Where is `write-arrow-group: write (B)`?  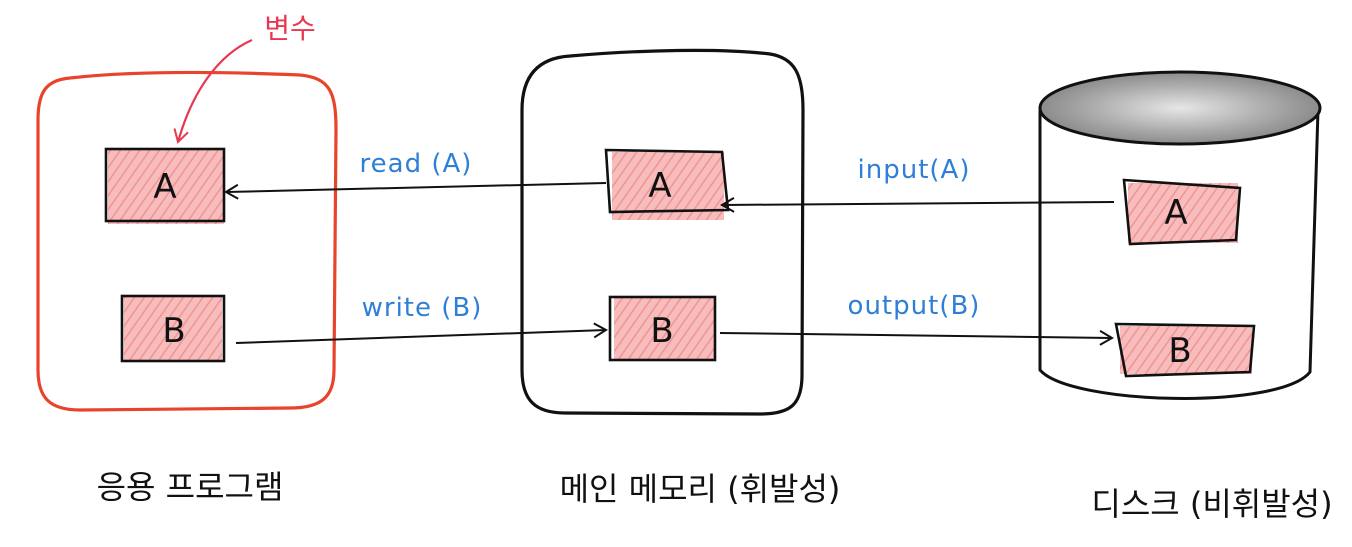
write-arrow-group: write (B) is located at coordinates (421, 318).